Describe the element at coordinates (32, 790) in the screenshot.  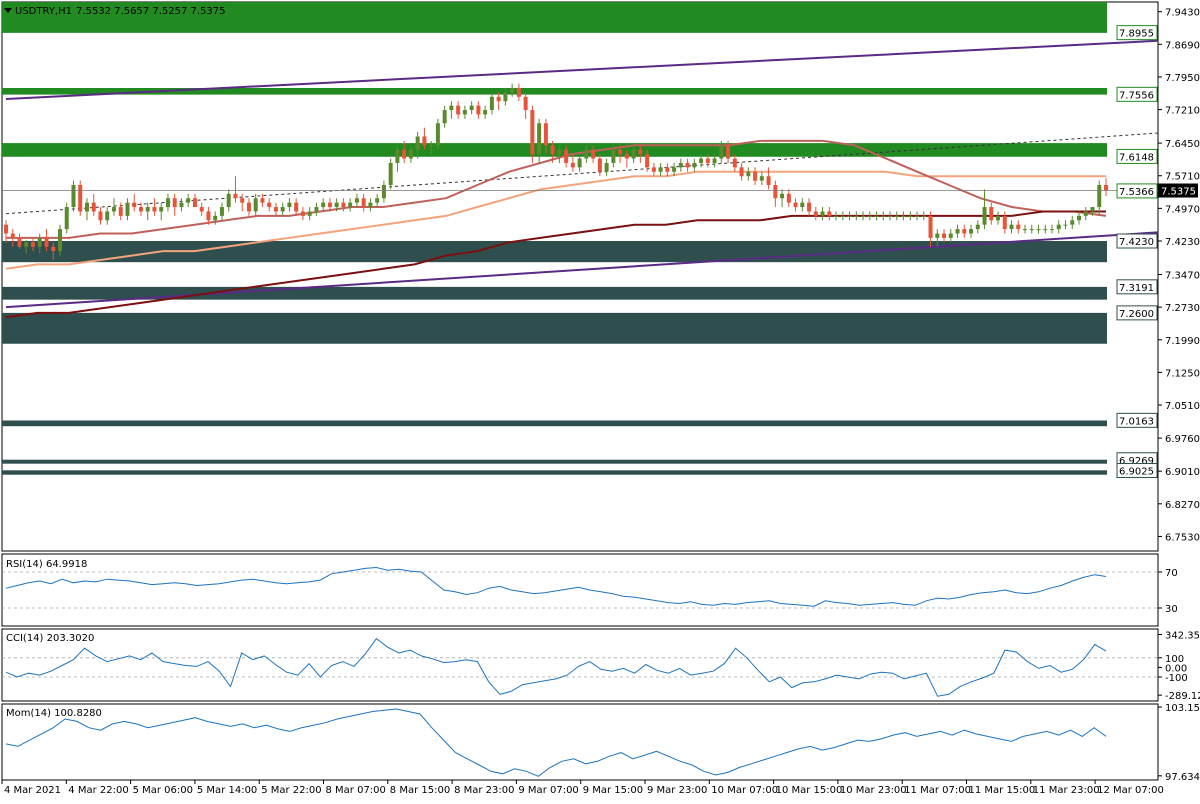
I see `x-tick-label: 4 Mar 2021` at that location.